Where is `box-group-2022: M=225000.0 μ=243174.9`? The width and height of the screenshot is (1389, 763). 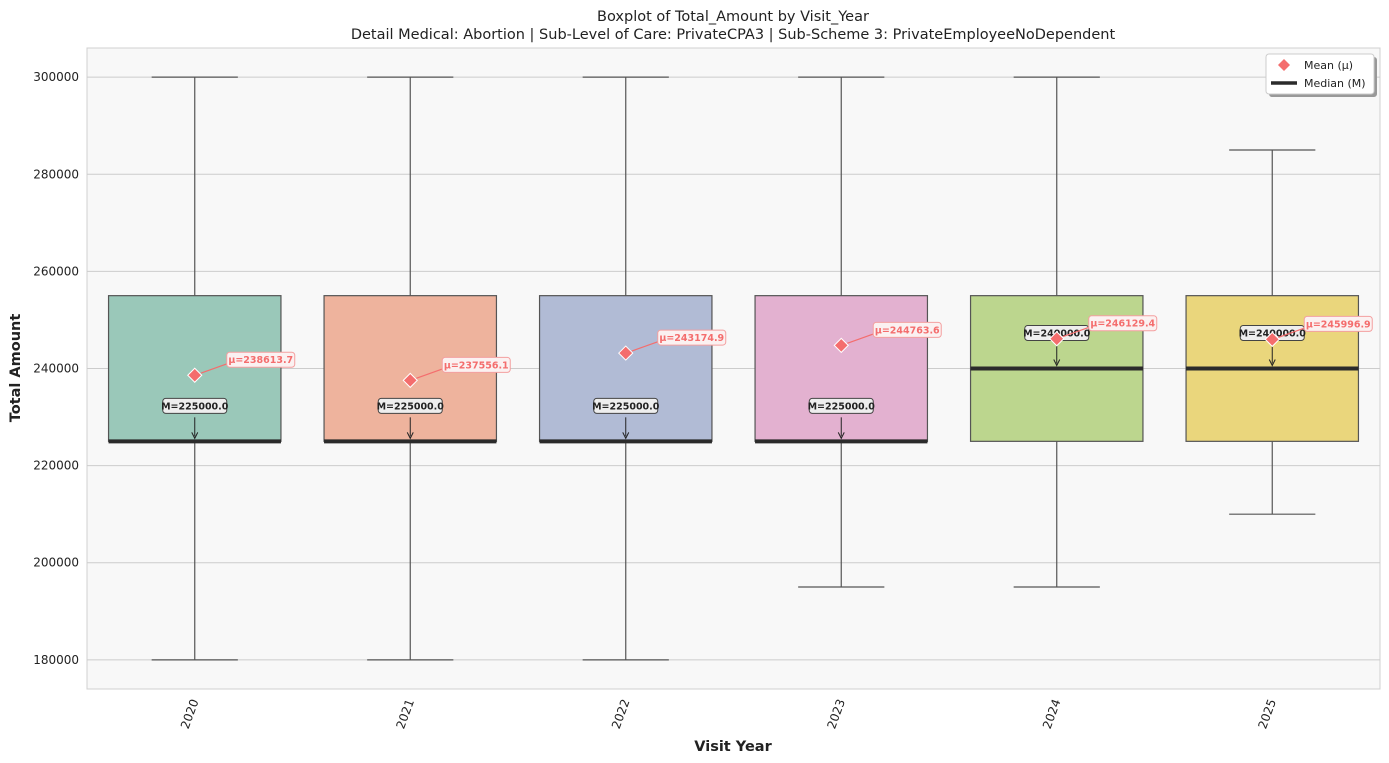 box-group-2022: M=225000.0 μ=243174.9 is located at coordinates (632, 368).